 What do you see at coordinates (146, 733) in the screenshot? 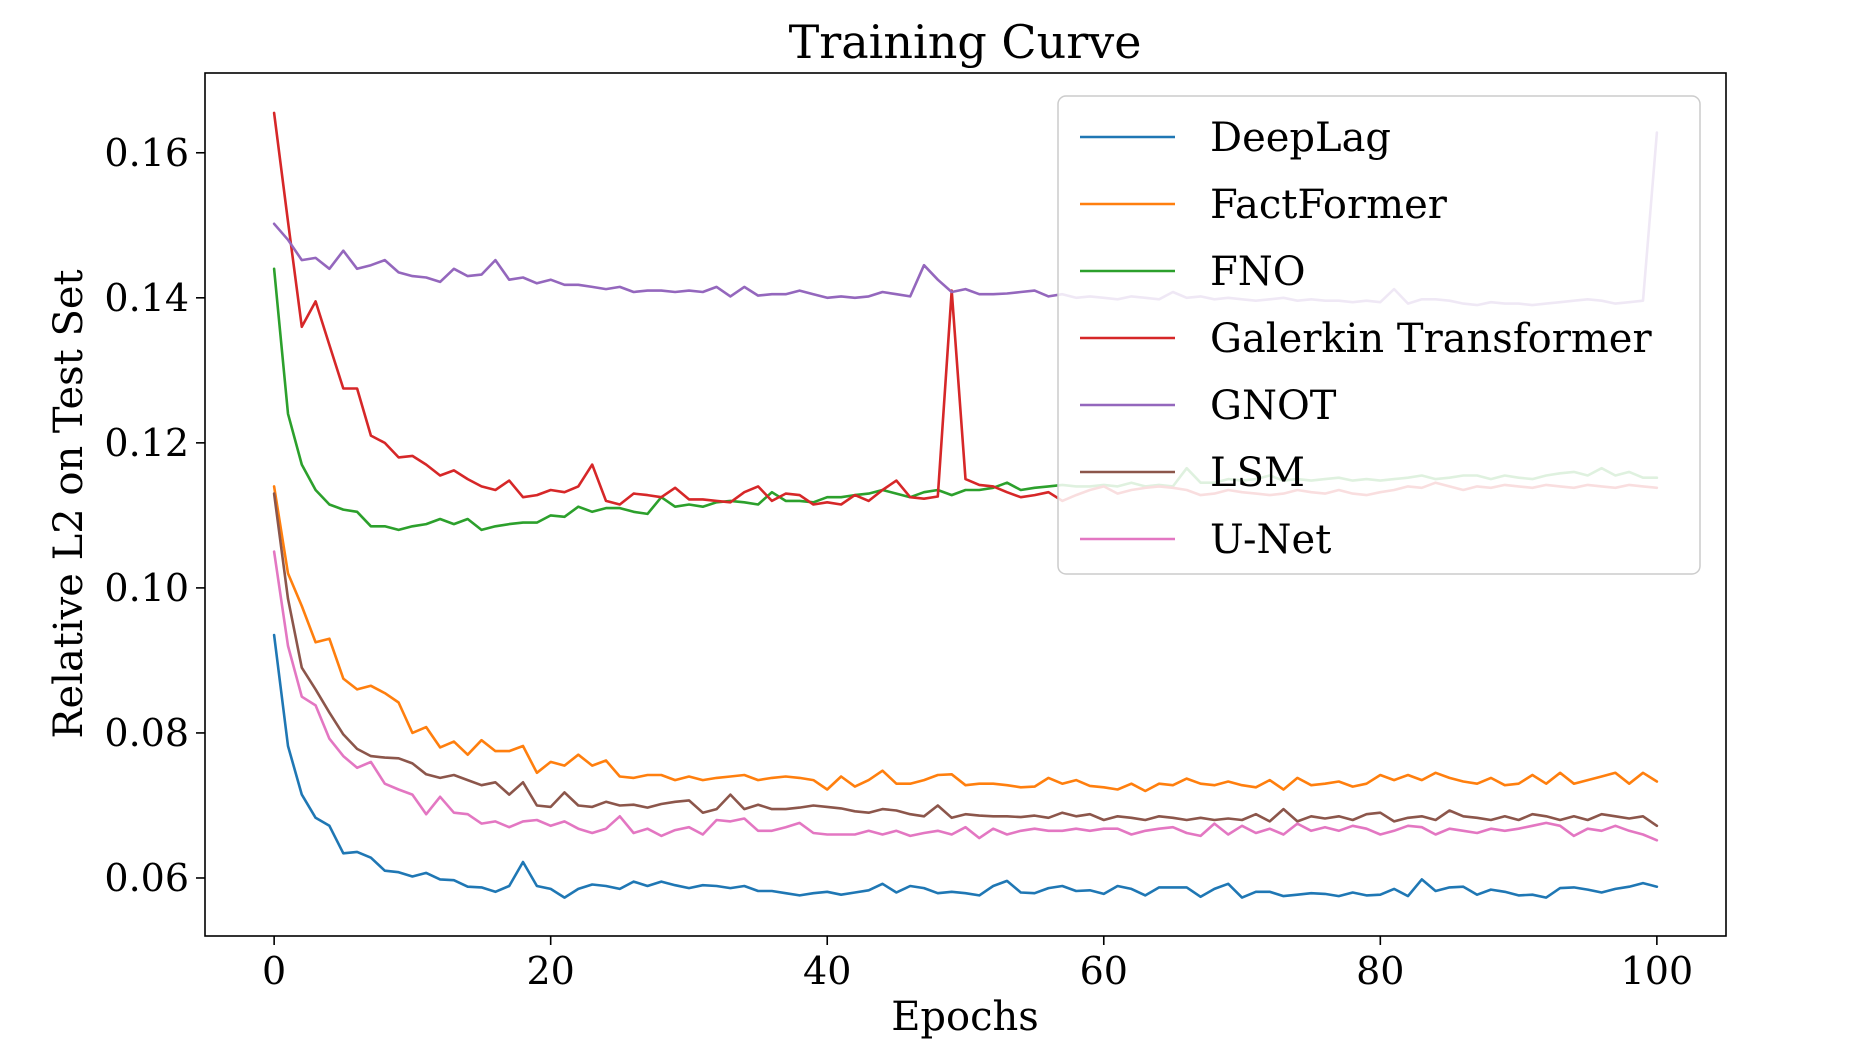
I see `y-tick-label: 0.08` at bounding box center [146, 733].